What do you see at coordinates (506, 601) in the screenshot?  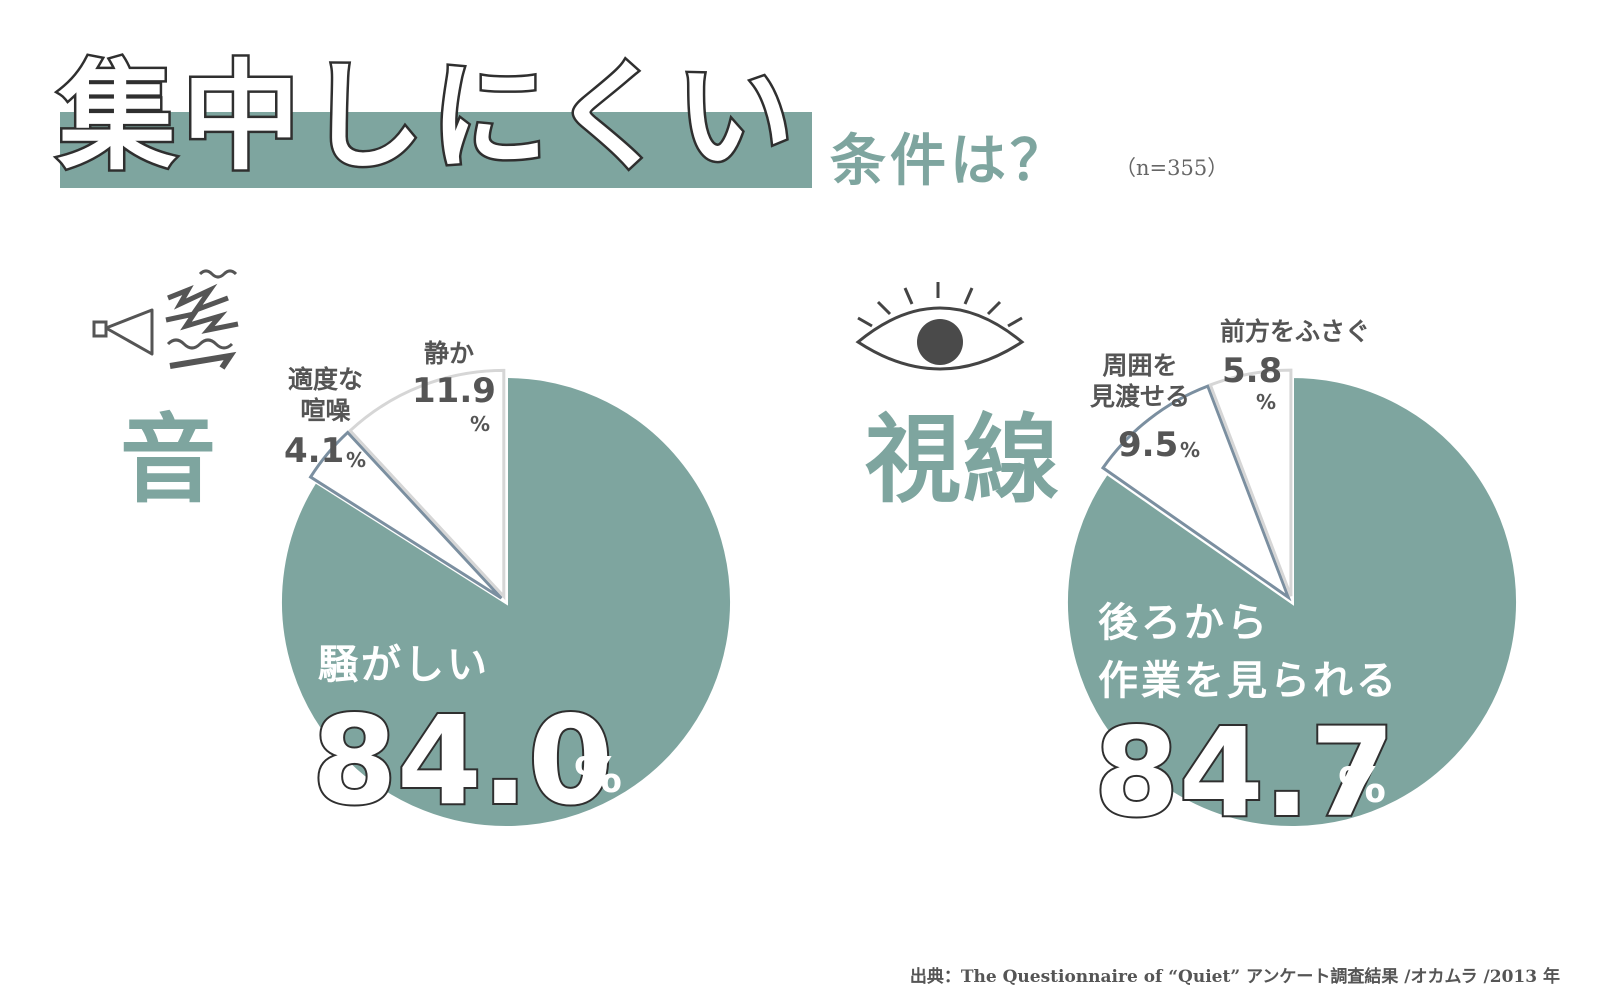 I see `pie-slice-noisy` at bounding box center [506, 601].